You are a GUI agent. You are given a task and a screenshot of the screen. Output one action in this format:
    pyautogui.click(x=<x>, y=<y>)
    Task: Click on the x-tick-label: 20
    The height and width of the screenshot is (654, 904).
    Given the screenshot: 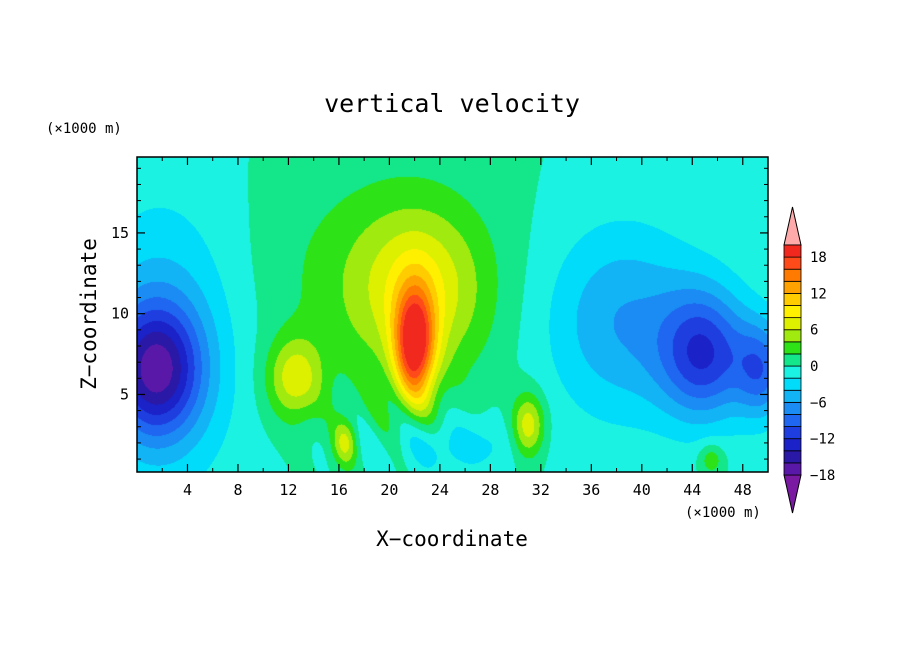 What is the action you would take?
    pyautogui.click(x=389, y=490)
    